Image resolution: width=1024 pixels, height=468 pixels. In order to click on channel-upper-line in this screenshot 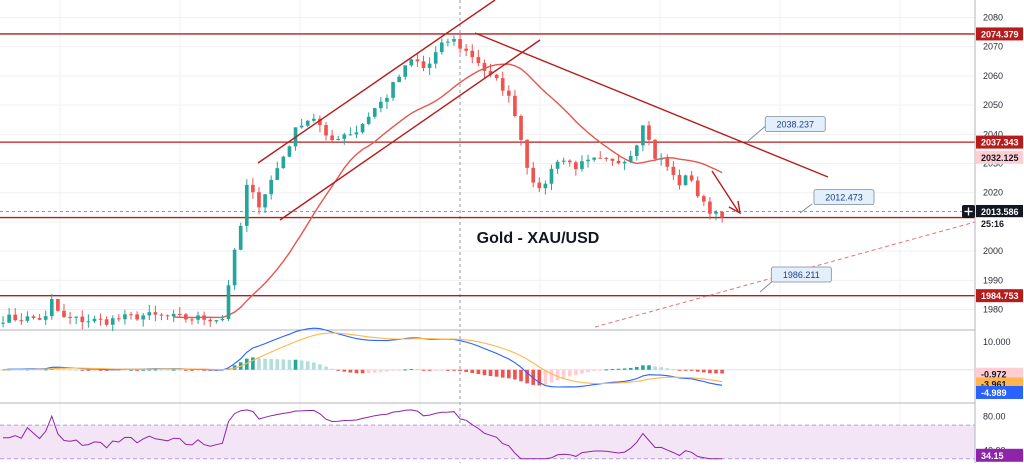, I will do `click(376, 82)`.